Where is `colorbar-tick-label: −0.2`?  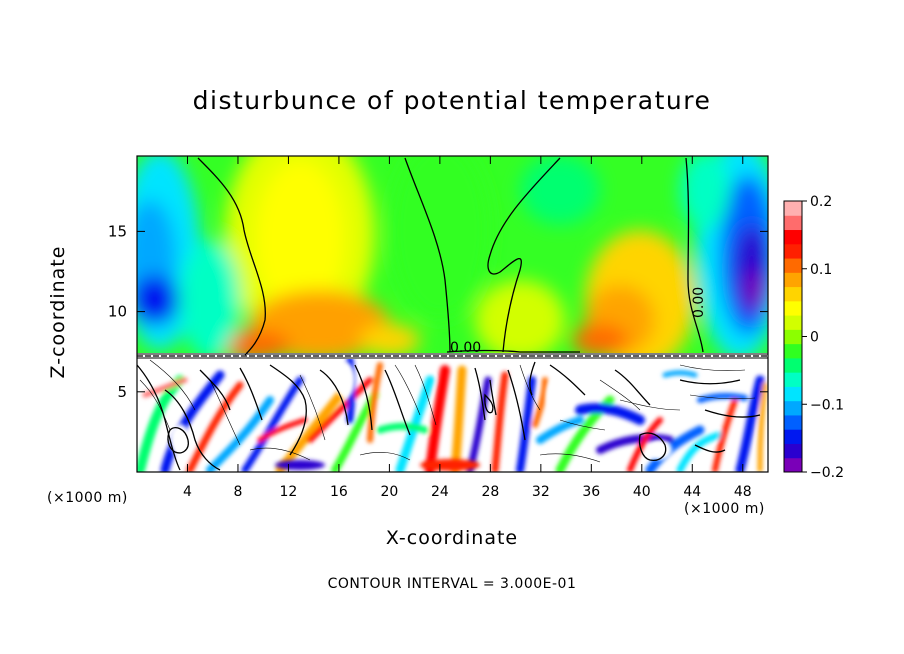 colorbar-tick-label: −0.2 is located at coordinates (827, 473).